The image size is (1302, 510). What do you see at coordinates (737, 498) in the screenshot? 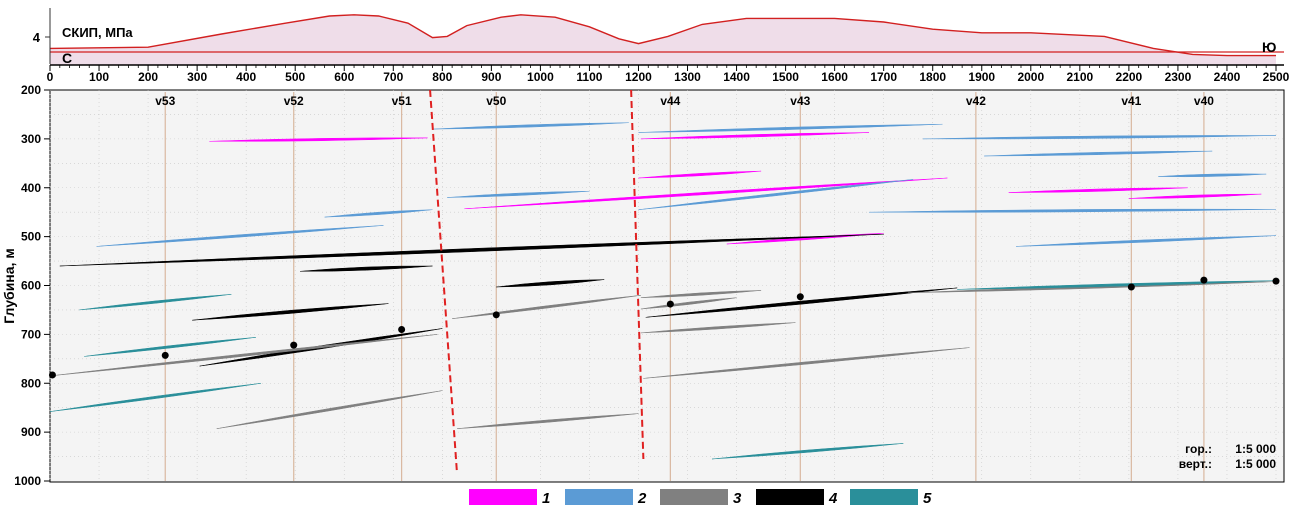
I see `legend-label: 3` at bounding box center [737, 498].